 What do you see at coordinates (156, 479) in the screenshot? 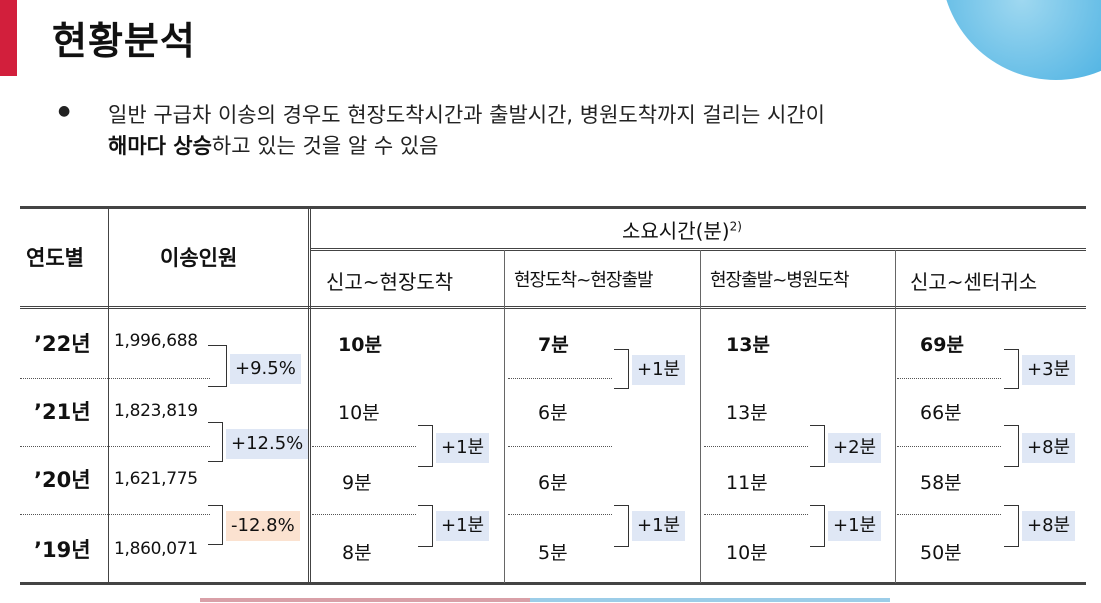
I see `count-20: 1,621,775` at bounding box center [156, 479].